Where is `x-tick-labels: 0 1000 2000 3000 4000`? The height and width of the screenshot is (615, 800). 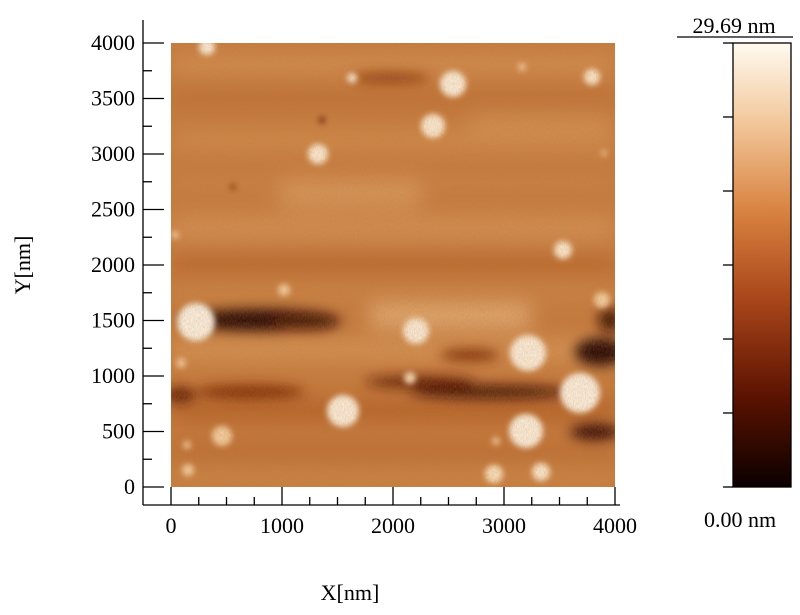 x-tick-labels: 0 1000 2000 3000 4000 is located at coordinates (402, 525).